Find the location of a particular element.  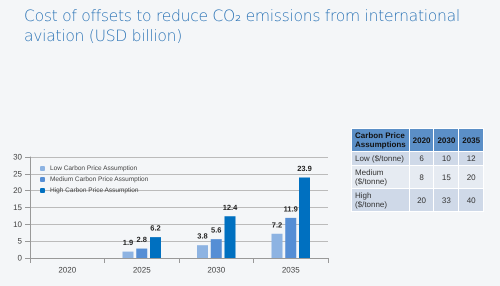

y-tick-label: 0 is located at coordinates (20, 258).